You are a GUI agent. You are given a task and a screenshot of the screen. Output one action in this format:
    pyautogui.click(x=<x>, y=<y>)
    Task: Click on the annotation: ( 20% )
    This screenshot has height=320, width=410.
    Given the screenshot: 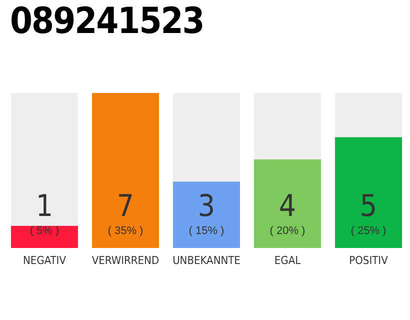 What is the action you would take?
    pyautogui.click(x=288, y=231)
    